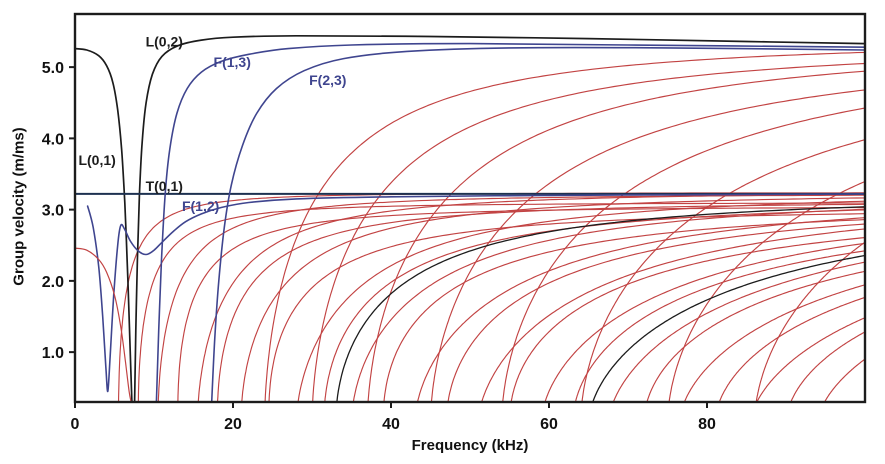 The image size is (885, 464). Describe the element at coordinates (707, 424) in the screenshot. I see `x-tick-label: 80` at that location.